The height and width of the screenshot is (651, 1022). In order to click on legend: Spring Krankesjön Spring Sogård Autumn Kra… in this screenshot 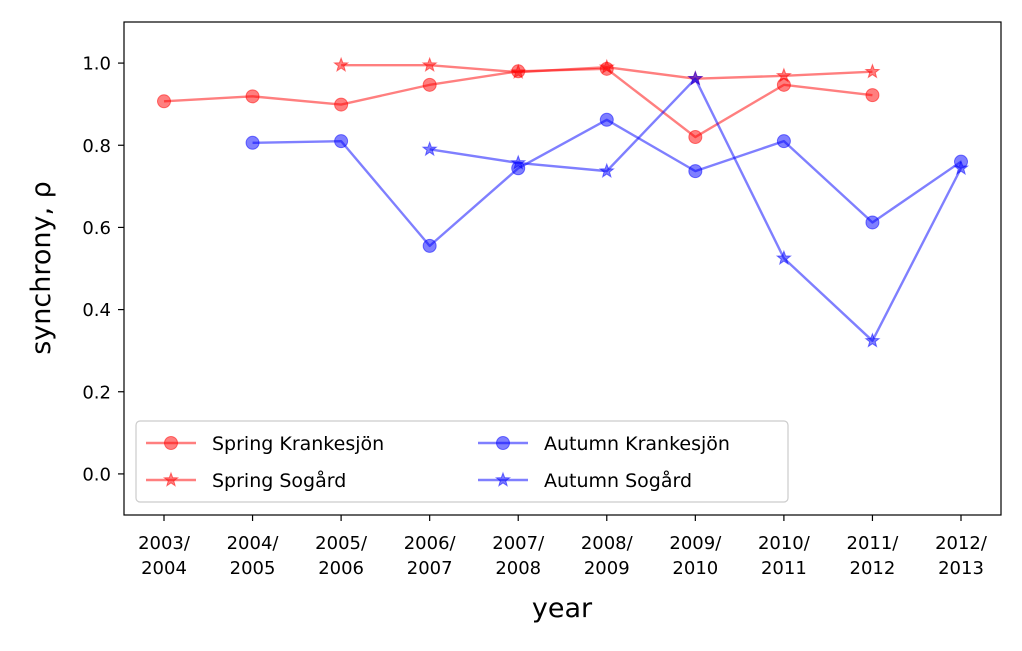, I will do `click(462, 461)`.